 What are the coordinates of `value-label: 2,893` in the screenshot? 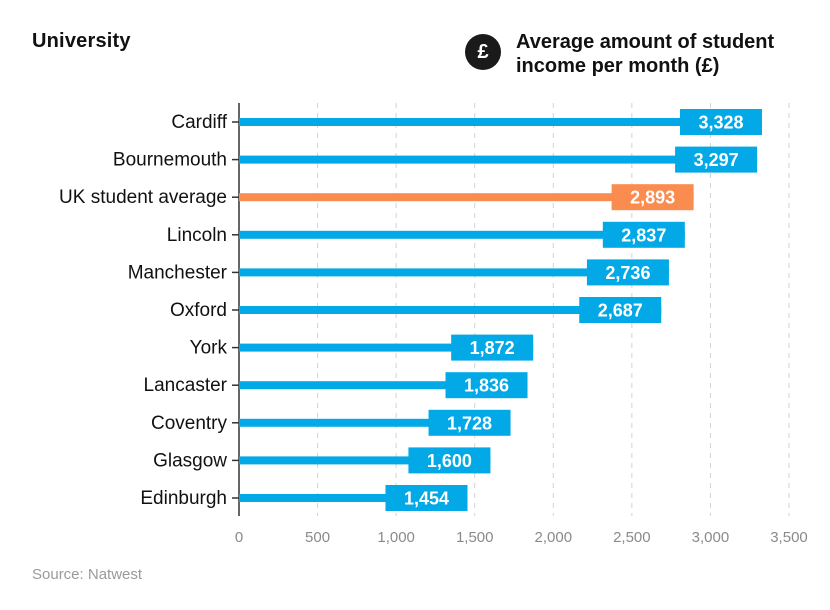 It's located at (652, 198).